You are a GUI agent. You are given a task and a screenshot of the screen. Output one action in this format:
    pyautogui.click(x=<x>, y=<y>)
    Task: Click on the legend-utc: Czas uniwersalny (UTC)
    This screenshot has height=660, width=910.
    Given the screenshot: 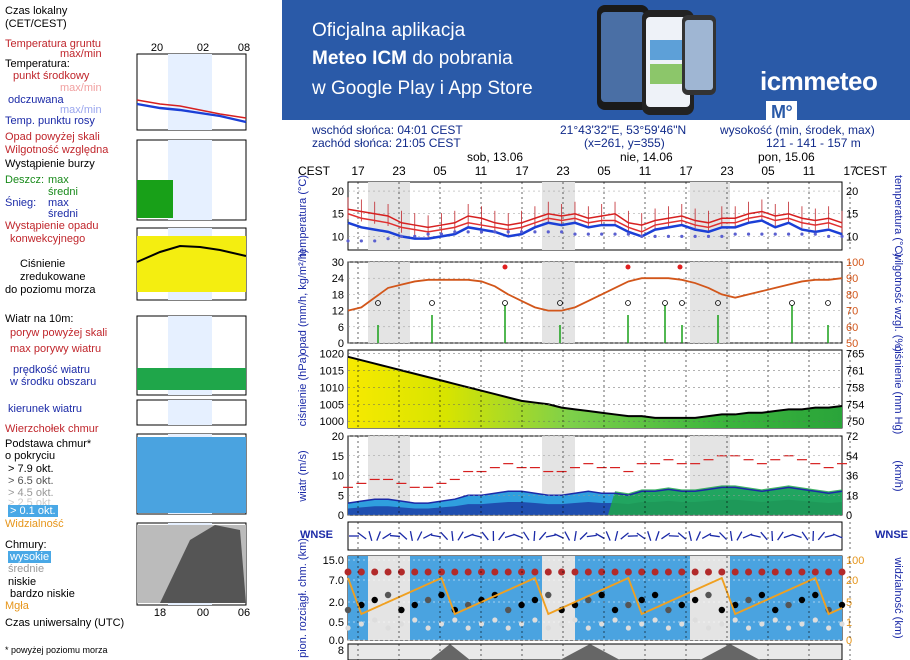 What is the action you would take?
    pyautogui.click(x=65, y=623)
    